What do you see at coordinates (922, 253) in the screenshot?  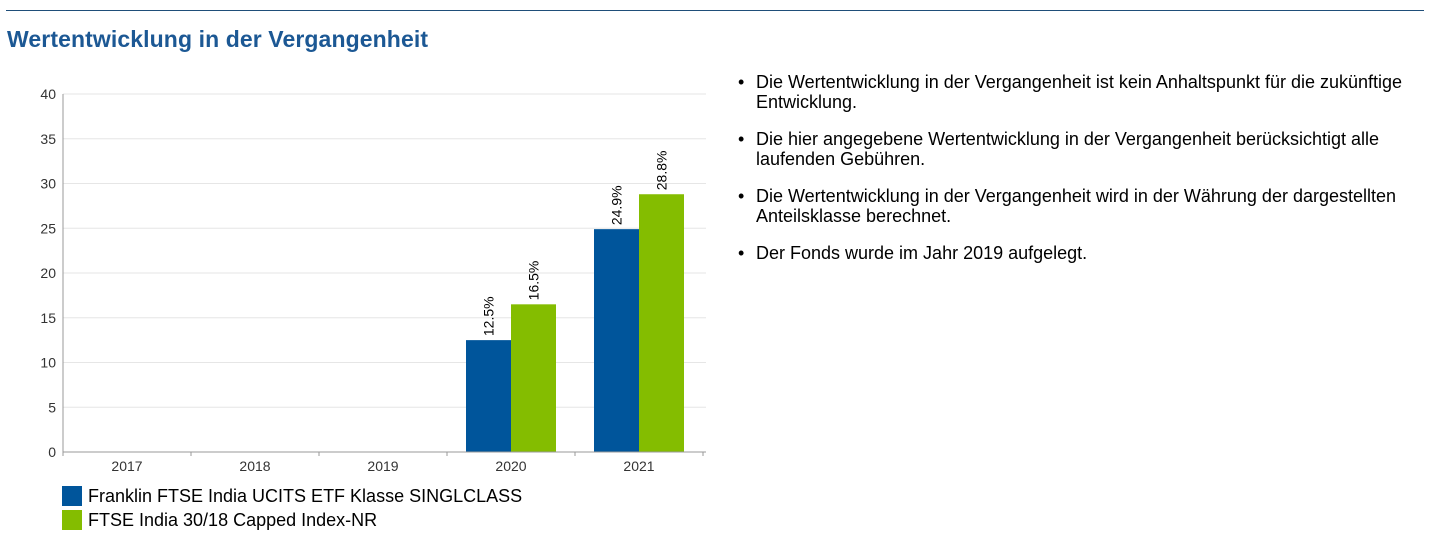 I see `note-text: Der Fonds wurde im Jahr 2019 aufgelegt.` at bounding box center [922, 253].